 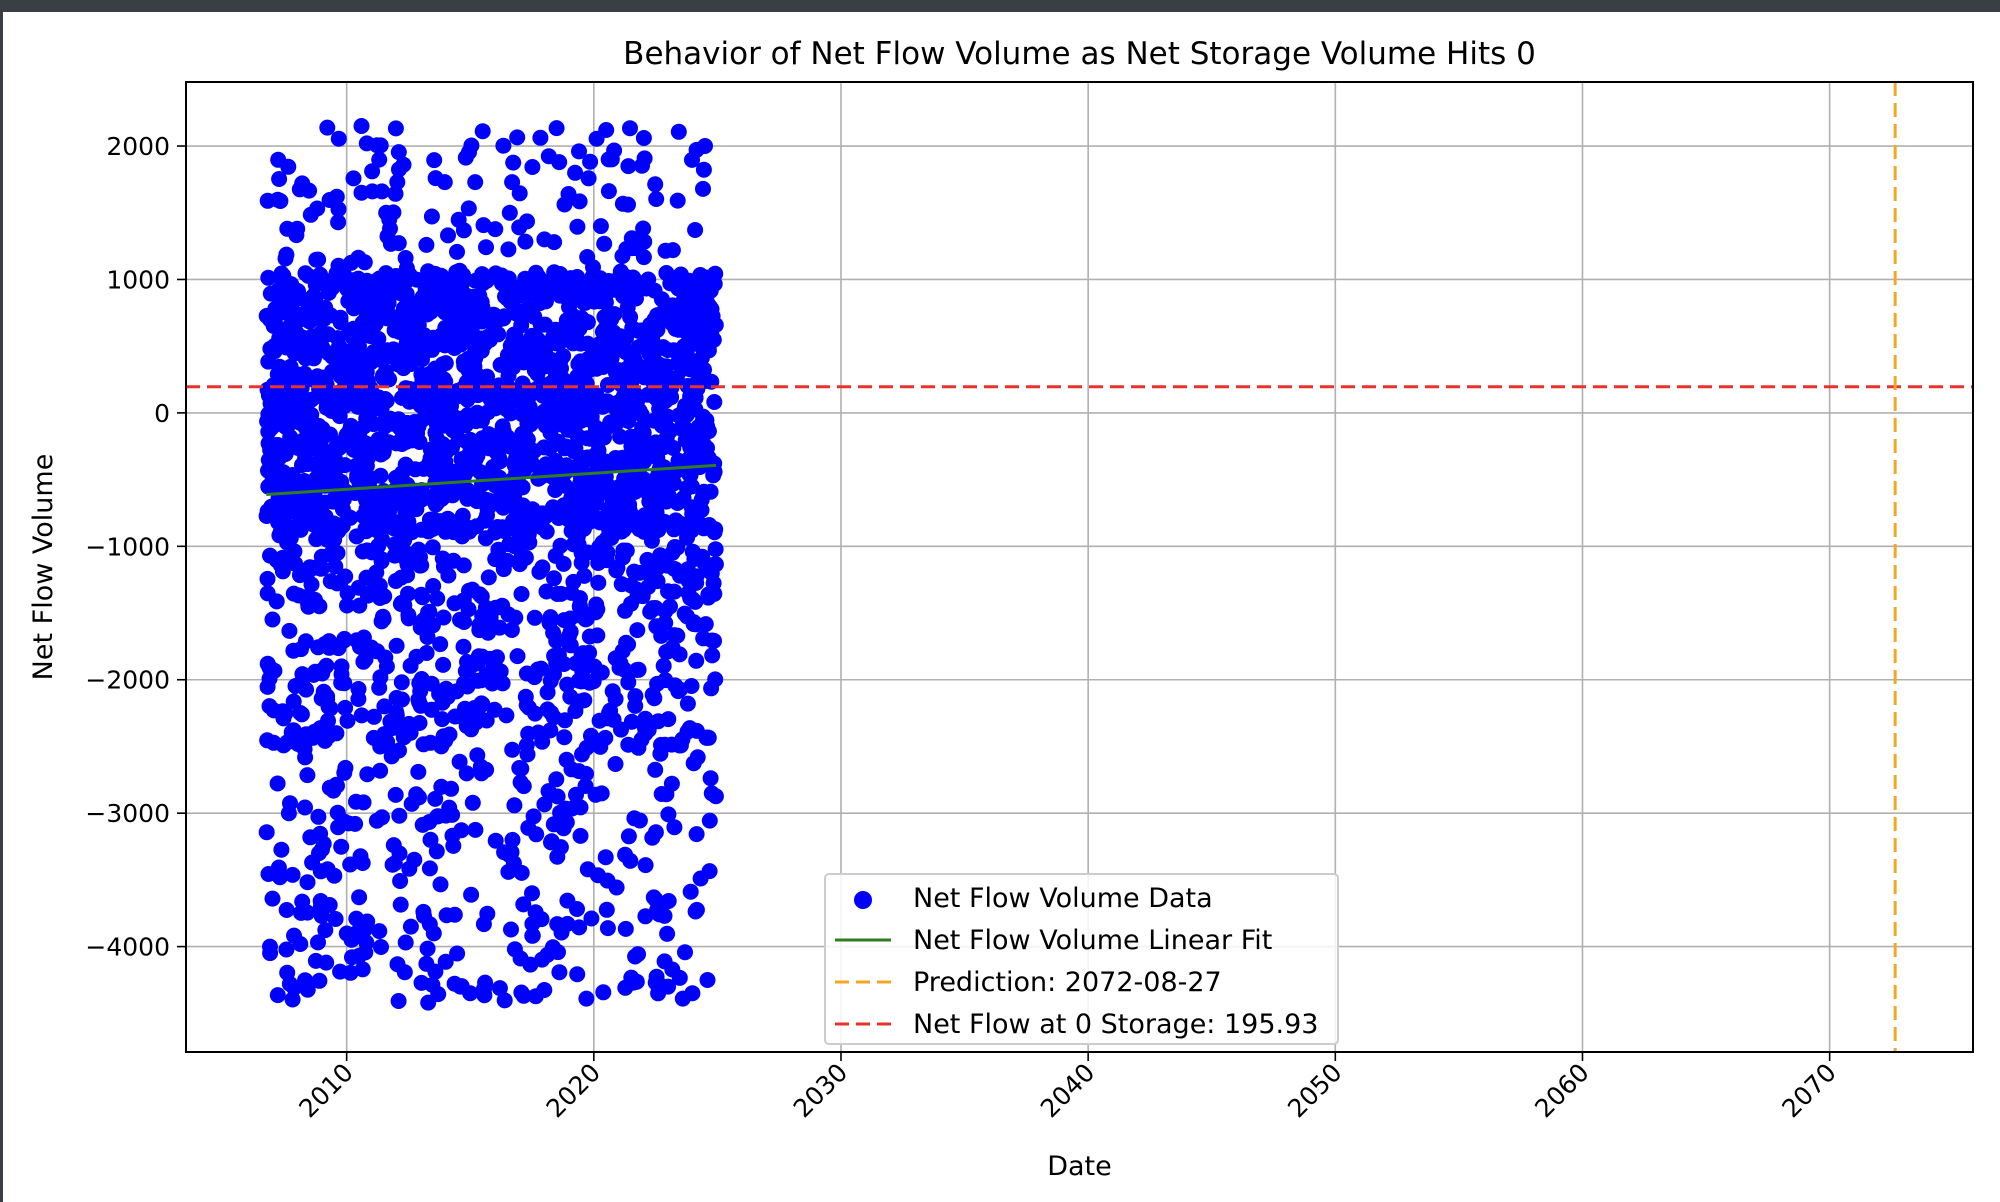 What do you see at coordinates (863, 900) in the screenshot?
I see `legend-marker-scatter` at bounding box center [863, 900].